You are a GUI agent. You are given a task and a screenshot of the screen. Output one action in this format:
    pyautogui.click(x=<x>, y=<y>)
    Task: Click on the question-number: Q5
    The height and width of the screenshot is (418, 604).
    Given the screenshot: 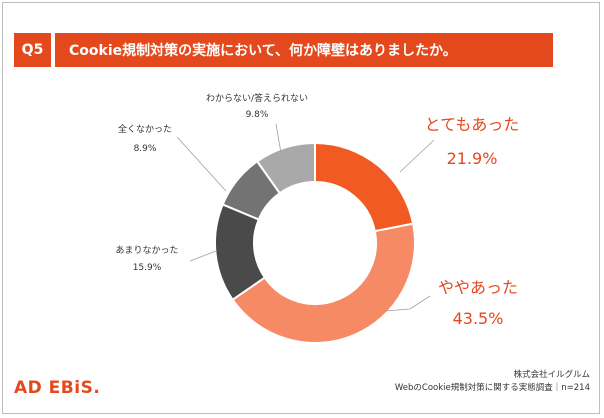 What is the action you would take?
    pyautogui.click(x=32, y=50)
    